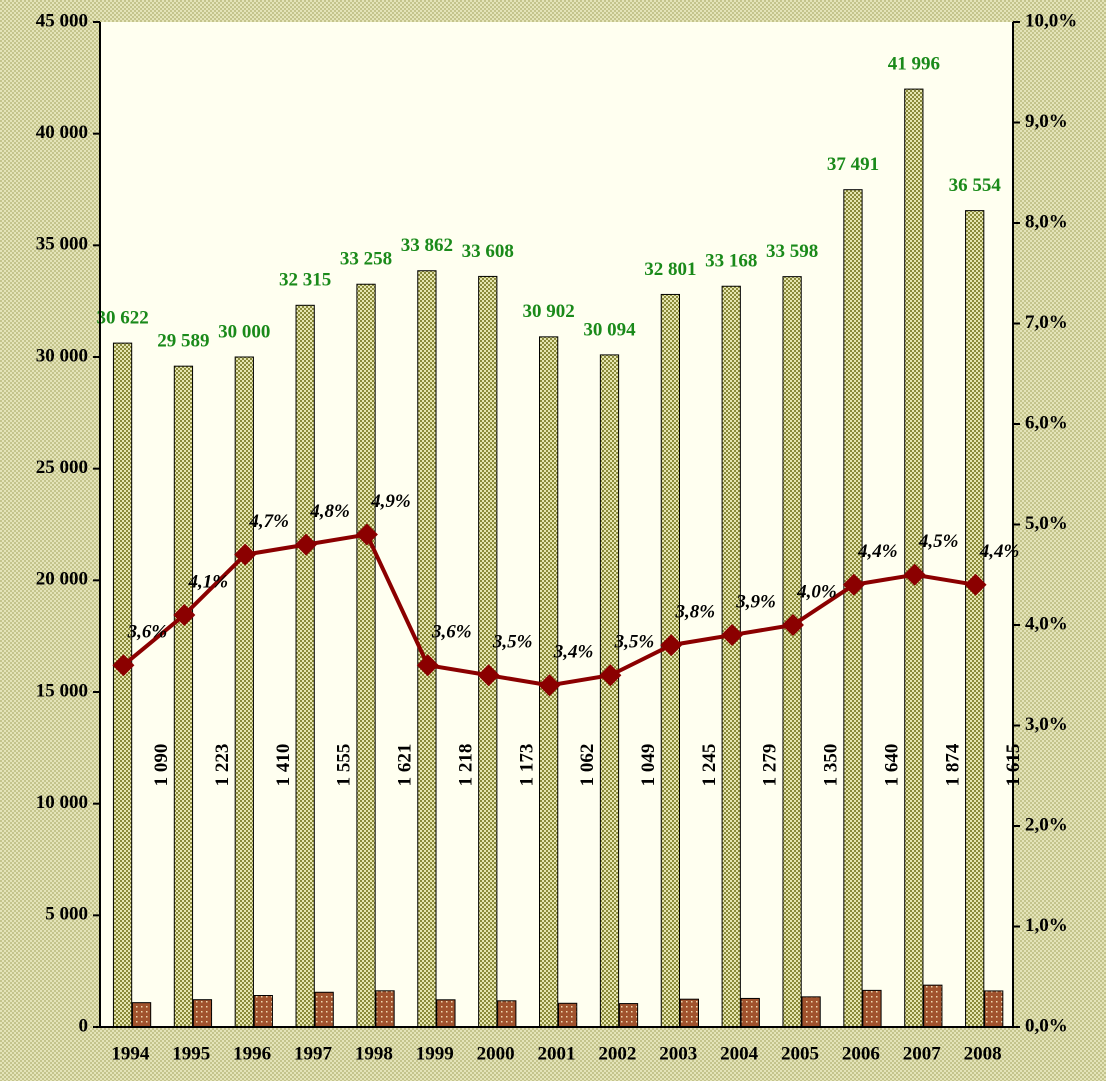 This screenshot has height=1086, width=1106. Describe the element at coordinates (62, 132) in the screenshot. I see `y-tick-label: 40 000` at that location.